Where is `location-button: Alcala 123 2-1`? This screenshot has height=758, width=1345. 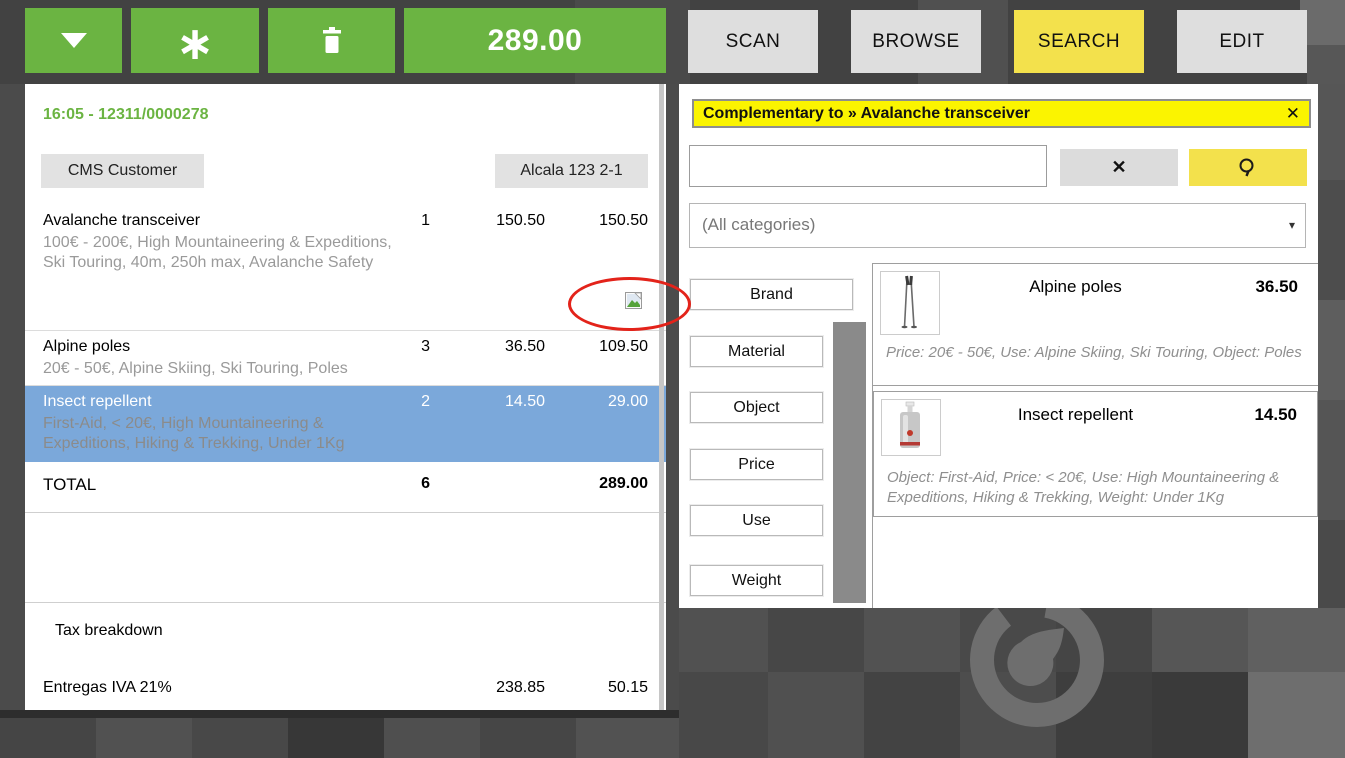
location-button: Alcala 123 2-1 is located at coordinates (571, 171).